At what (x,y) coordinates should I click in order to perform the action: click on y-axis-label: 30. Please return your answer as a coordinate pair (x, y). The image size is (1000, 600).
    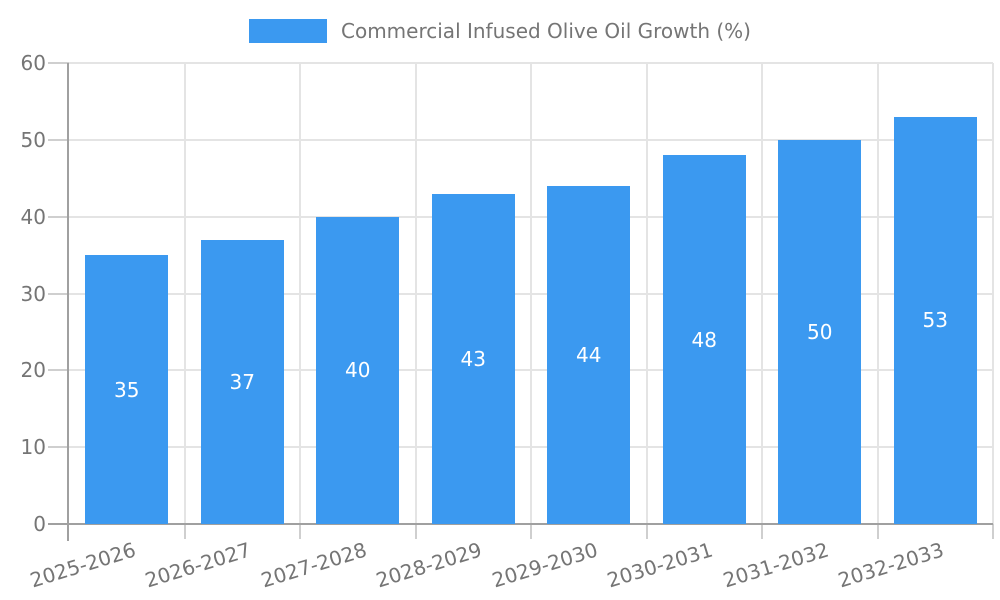
    Looking at the image, I should click on (33, 293).